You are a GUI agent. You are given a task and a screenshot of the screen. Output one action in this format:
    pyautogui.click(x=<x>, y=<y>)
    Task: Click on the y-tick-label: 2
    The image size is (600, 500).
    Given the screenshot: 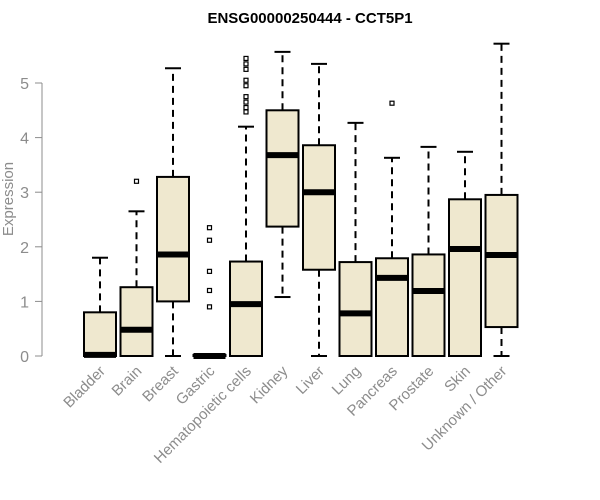 What is the action you would take?
    pyautogui.click(x=24, y=248)
    